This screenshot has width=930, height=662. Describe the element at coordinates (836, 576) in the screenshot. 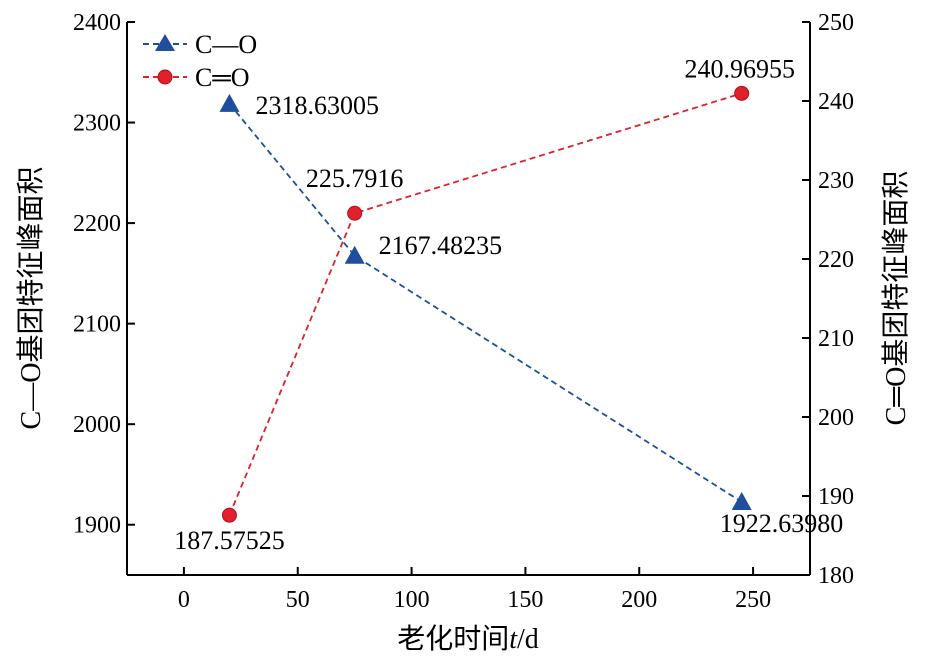

I see `right-y-tick-label: 180` at that location.